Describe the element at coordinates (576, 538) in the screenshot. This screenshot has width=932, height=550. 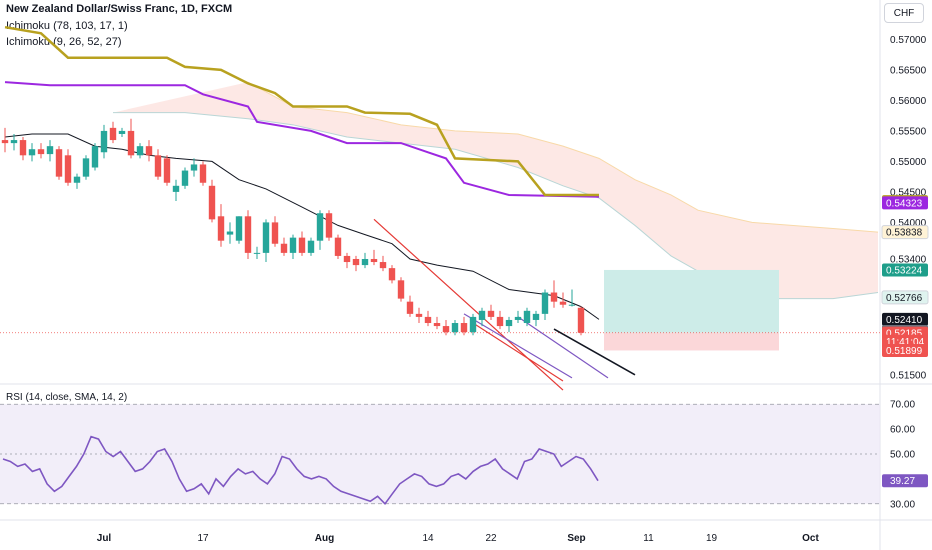
I see `time-tick-label: Sep` at that location.